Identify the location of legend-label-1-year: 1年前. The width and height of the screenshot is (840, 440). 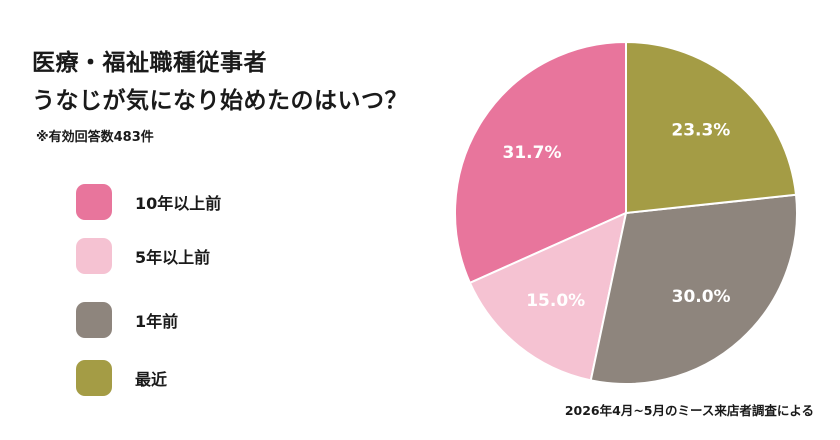
(157, 321).